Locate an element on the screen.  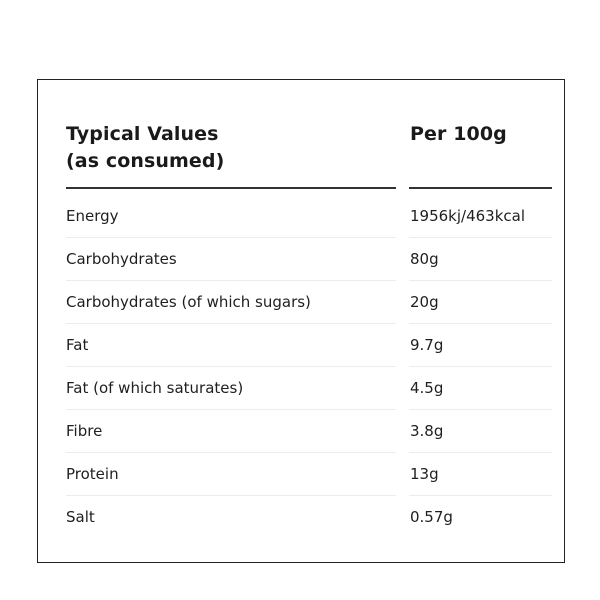
nutrient-name: Protein is located at coordinates (92, 474).